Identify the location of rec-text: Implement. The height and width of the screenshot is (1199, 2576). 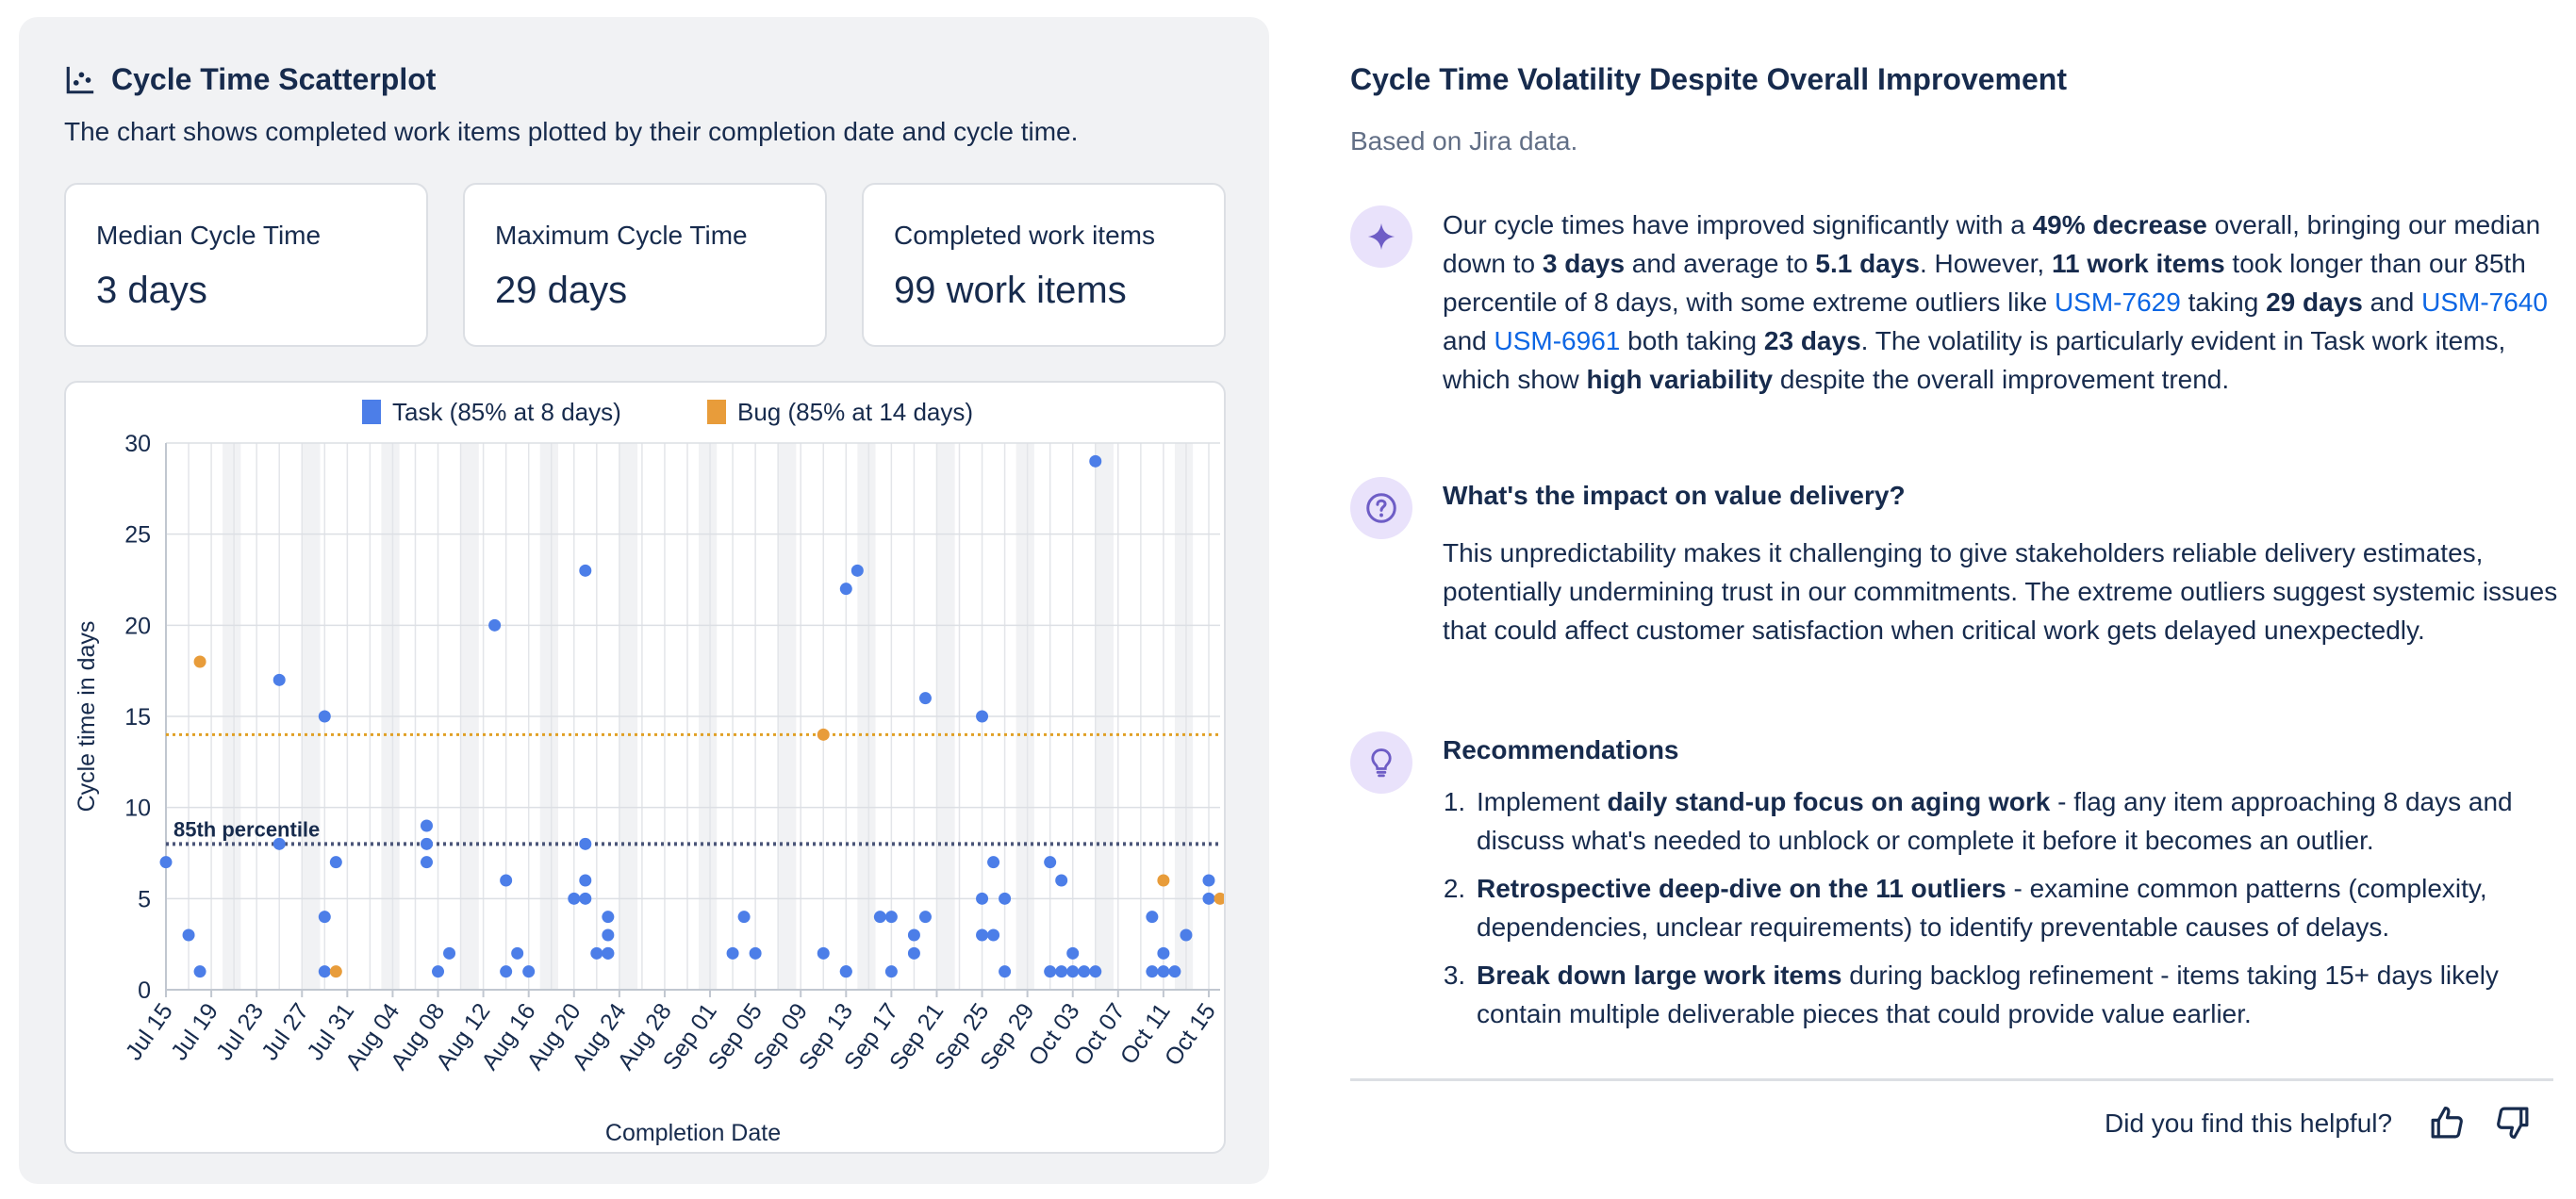
(1542, 801).